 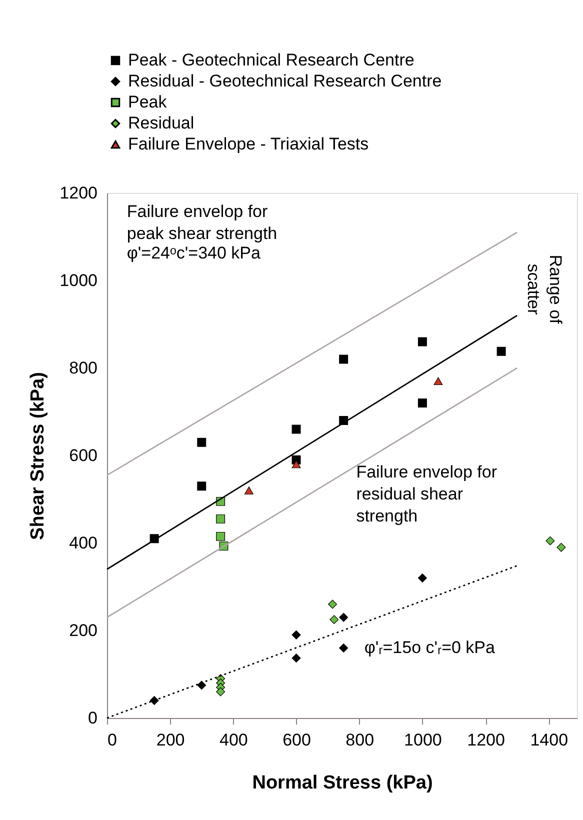 What do you see at coordinates (83, 543) in the screenshot?
I see `y-tick-label: 400` at bounding box center [83, 543].